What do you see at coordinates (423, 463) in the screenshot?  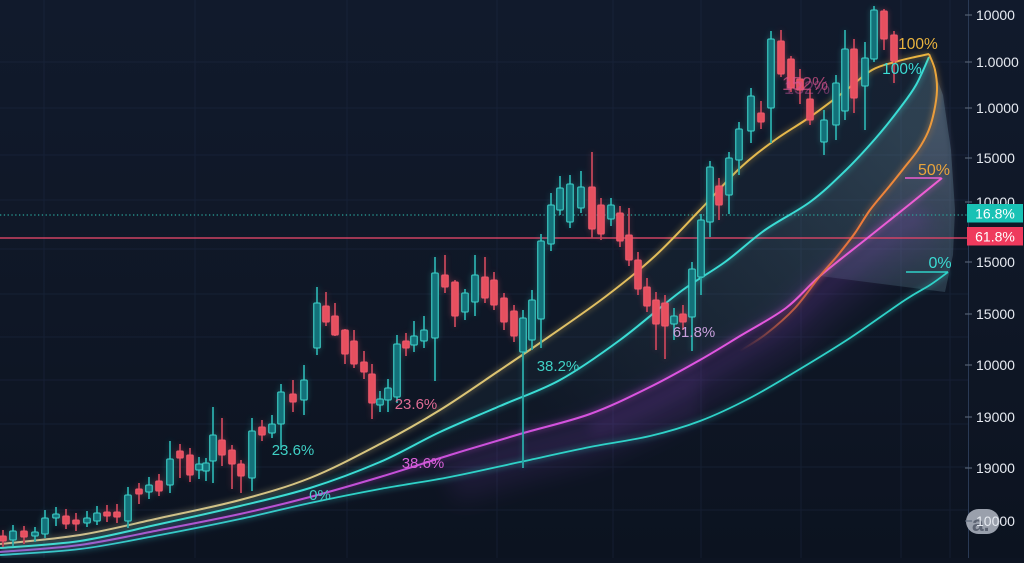 I see `svg-text: 38.6%` at bounding box center [423, 463].